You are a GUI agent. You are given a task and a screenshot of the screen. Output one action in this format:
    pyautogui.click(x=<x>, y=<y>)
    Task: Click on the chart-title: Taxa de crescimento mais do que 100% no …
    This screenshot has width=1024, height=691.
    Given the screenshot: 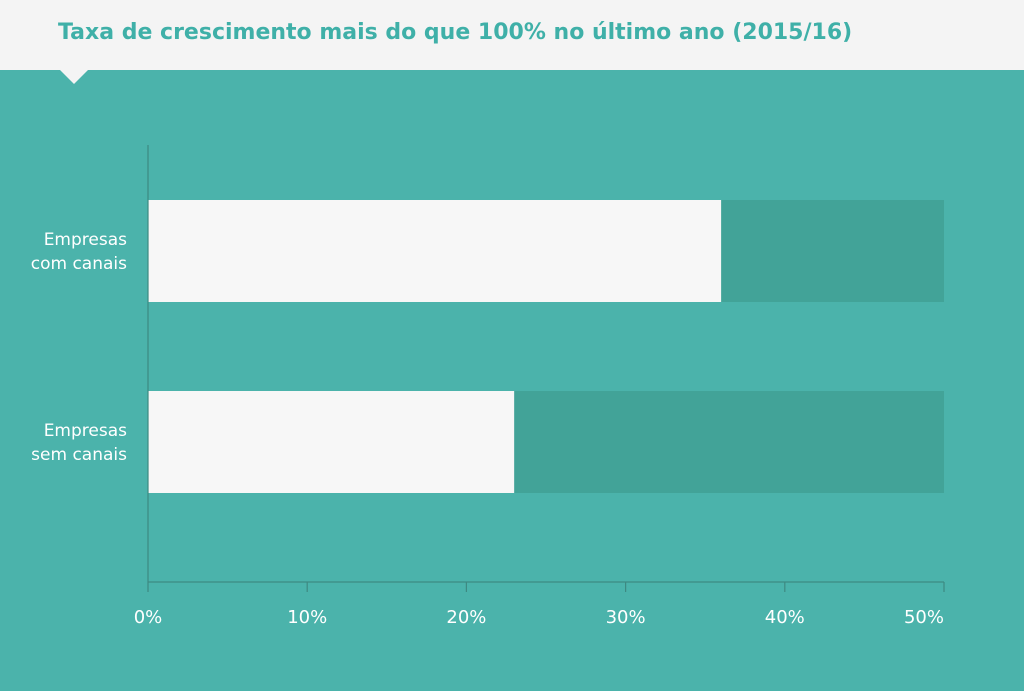 What is the action you would take?
    pyautogui.click(x=455, y=32)
    